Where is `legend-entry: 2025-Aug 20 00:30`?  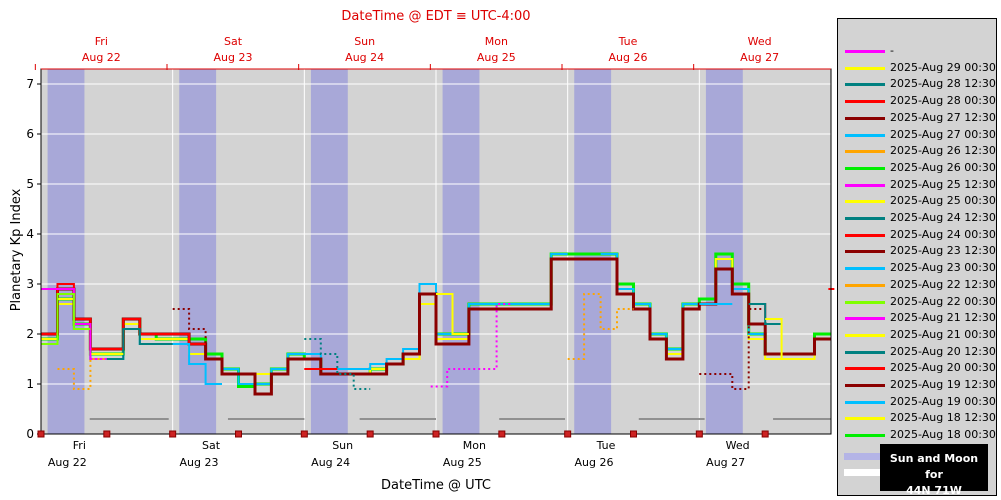
legend-entry: 2025-Aug 20 00:30 is located at coordinates (918, 368).